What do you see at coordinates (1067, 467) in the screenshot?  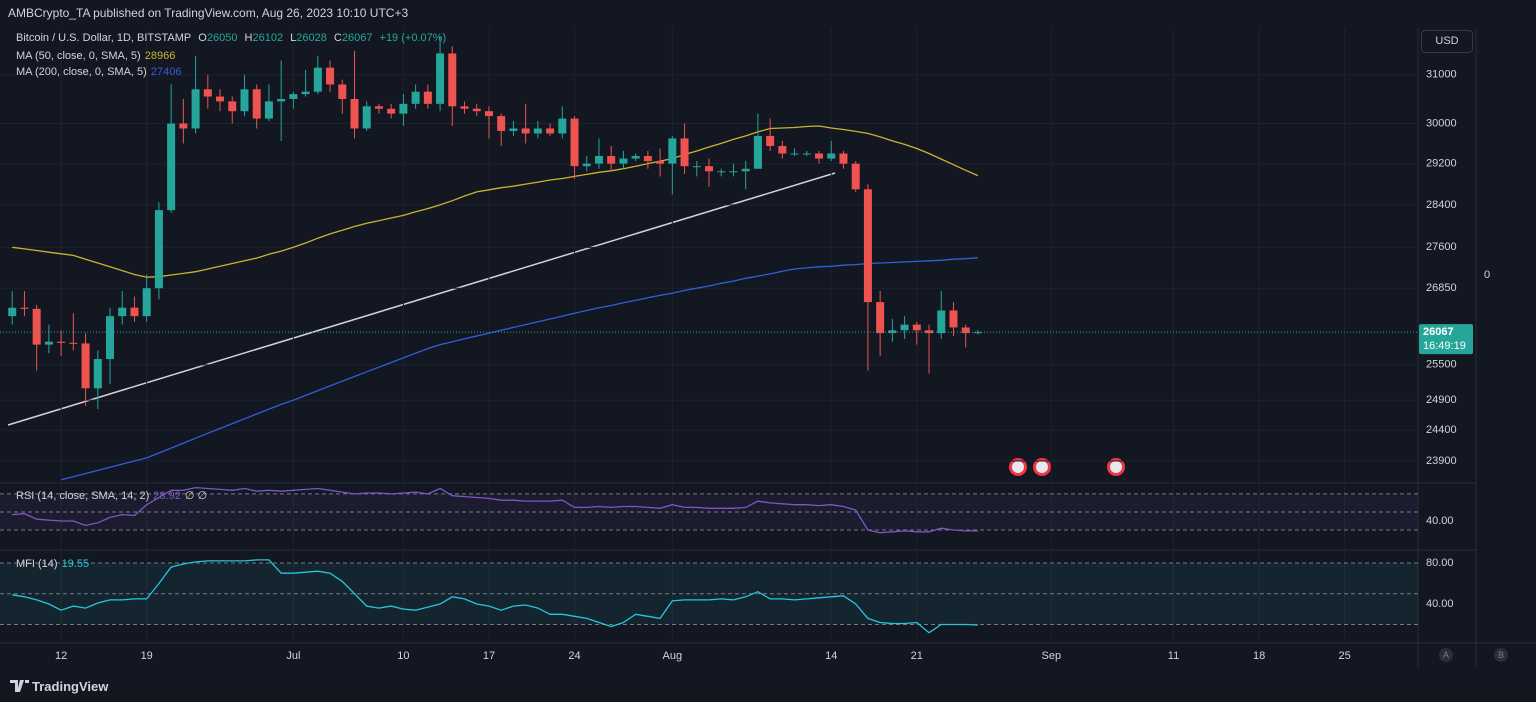 I see `event-flags` at bounding box center [1067, 467].